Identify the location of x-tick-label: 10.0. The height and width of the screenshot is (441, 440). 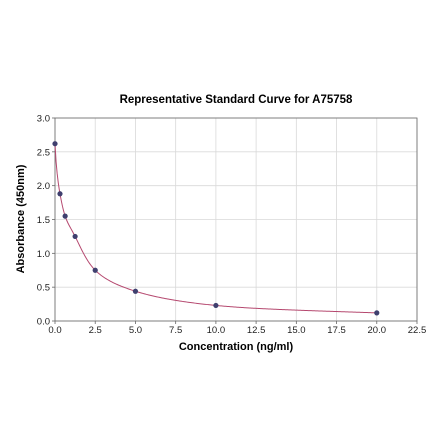
(216, 330).